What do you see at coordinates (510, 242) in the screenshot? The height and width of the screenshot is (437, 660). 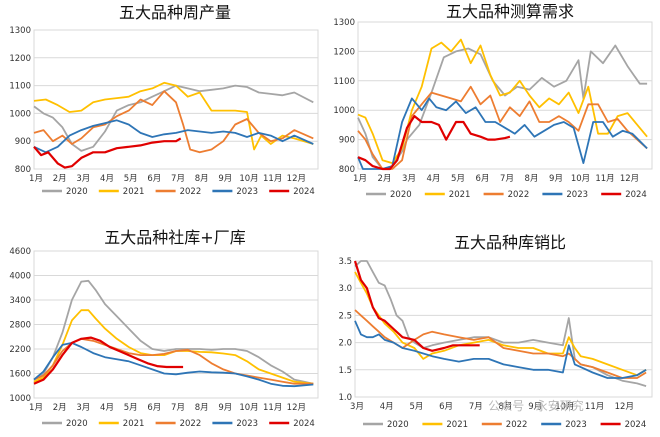 I see `chart-title: 五大品种库销比` at bounding box center [510, 242].